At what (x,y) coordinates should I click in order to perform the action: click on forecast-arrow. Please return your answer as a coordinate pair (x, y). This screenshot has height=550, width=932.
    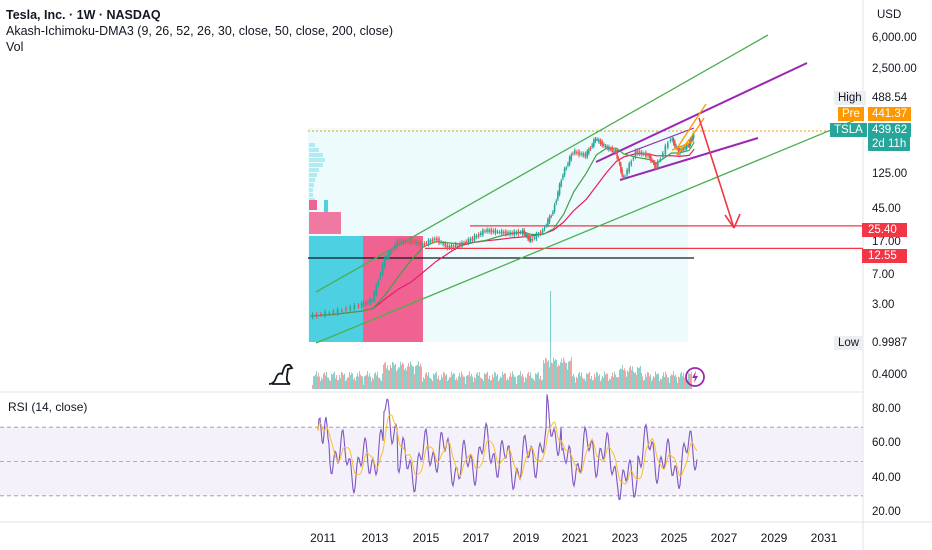
    Looking at the image, I should click on (716, 173).